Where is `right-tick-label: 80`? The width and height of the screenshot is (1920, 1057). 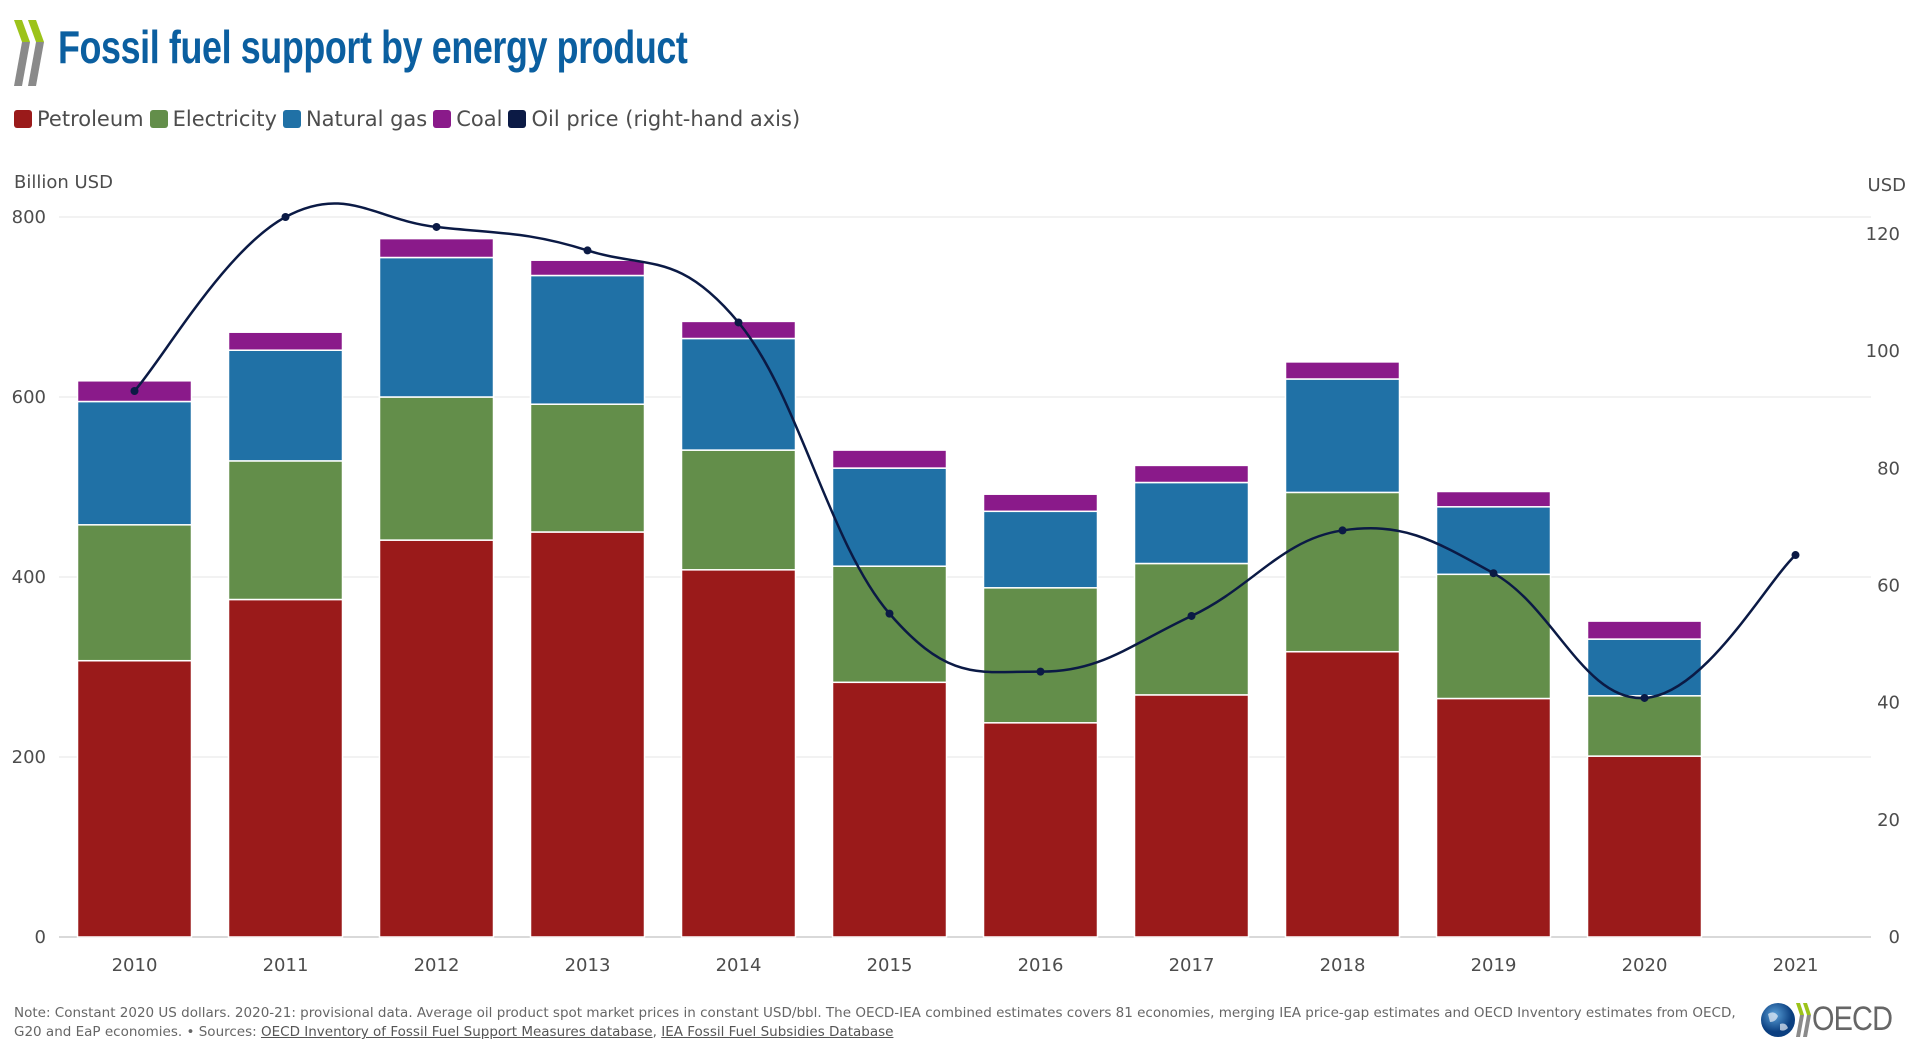 right-tick-label: 80 is located at coordinates (1888, 468).